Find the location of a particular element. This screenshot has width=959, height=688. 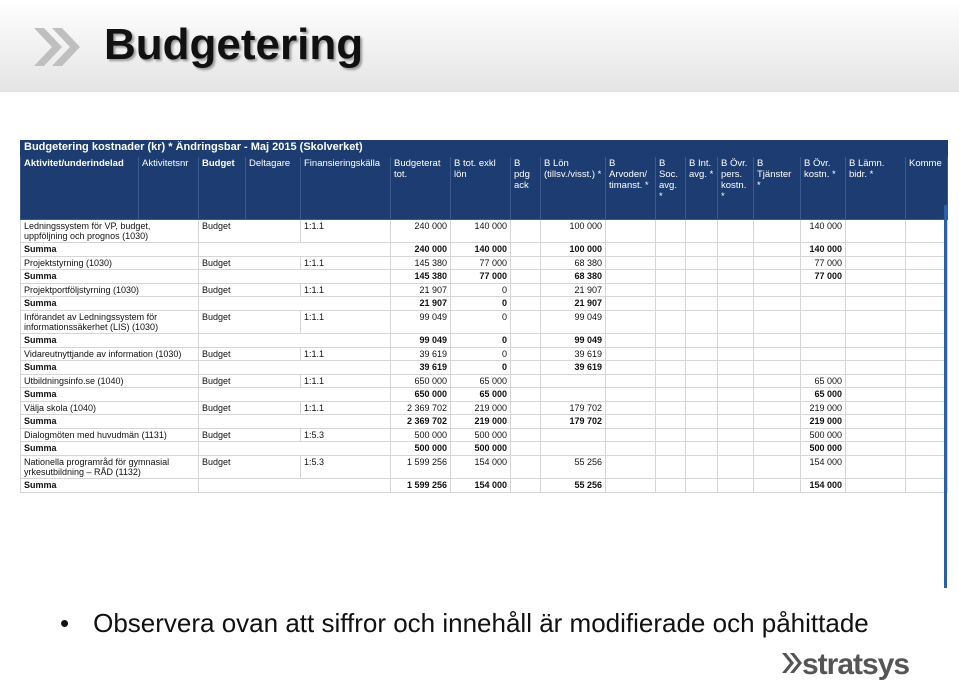

amount: 65 000 is located at coordinates (823, 394).